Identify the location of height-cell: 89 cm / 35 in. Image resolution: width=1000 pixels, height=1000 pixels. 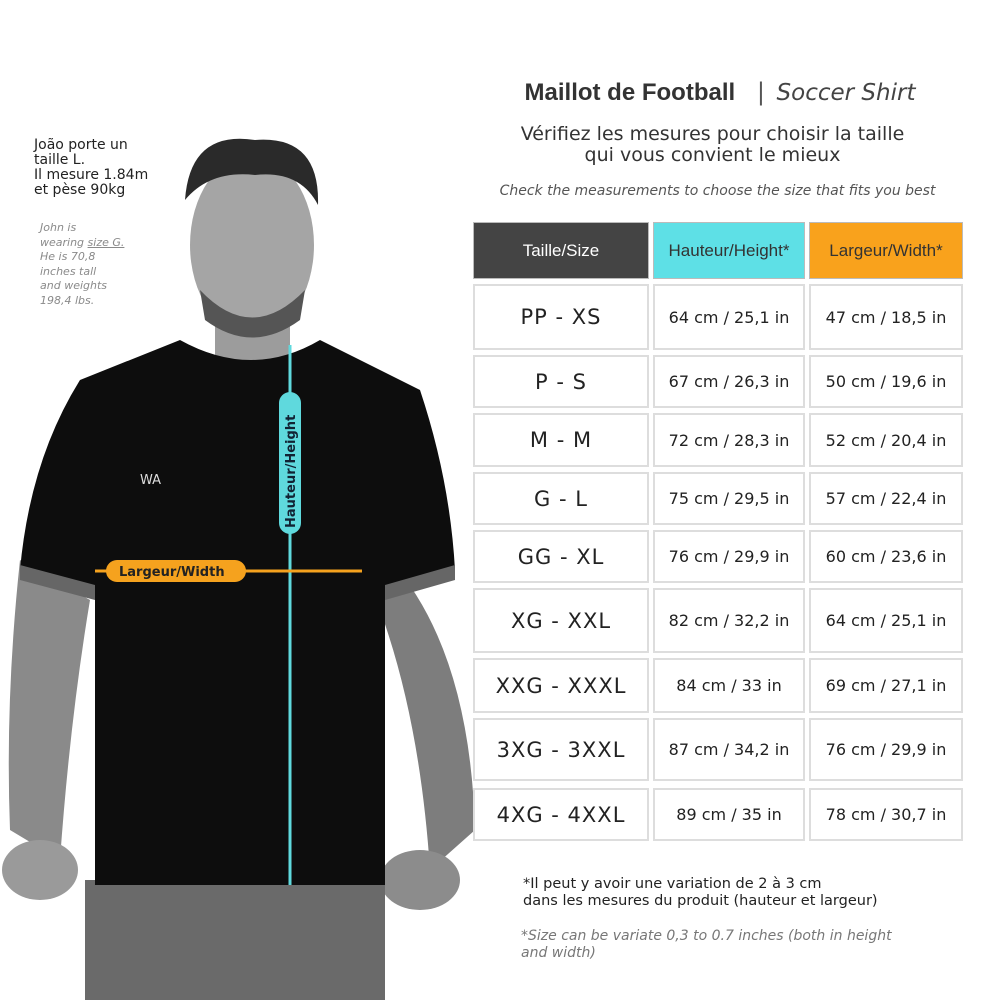
(729, 814).